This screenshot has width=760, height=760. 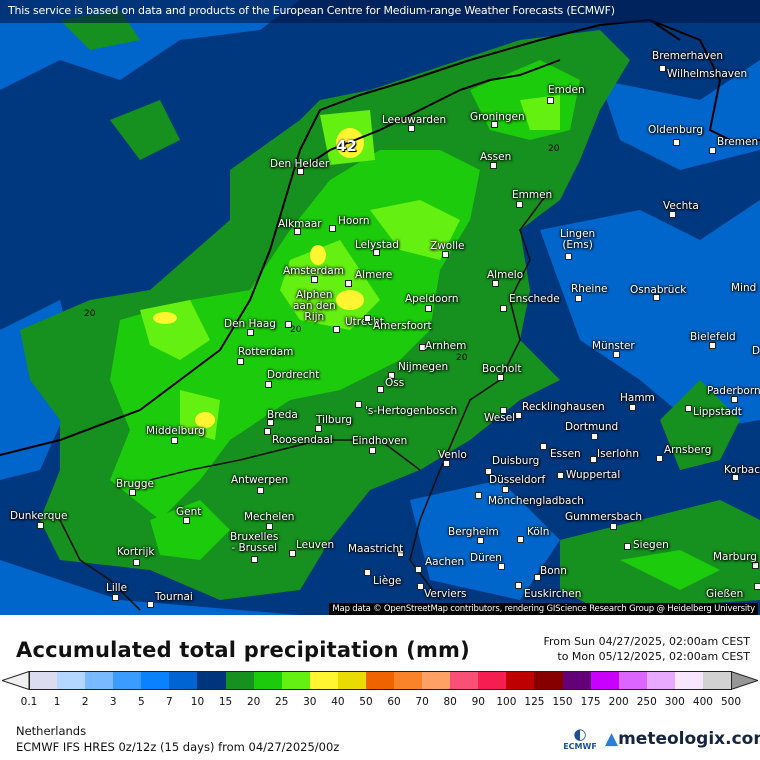 What do you see at coordinates (300, 164) in the screenshot?
I see `city-label: Den Helder` at bounding box center [300, 164].